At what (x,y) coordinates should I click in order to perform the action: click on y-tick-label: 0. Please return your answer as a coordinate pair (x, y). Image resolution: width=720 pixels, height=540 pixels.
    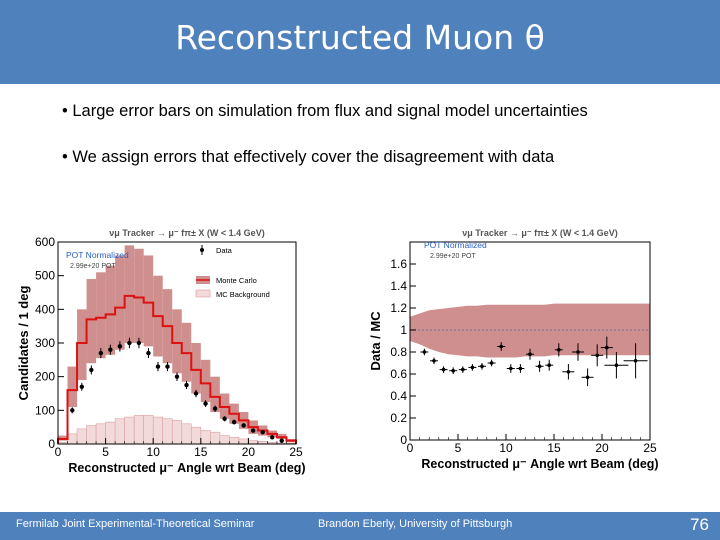
    Looking at the image, I should click on (51, 444).